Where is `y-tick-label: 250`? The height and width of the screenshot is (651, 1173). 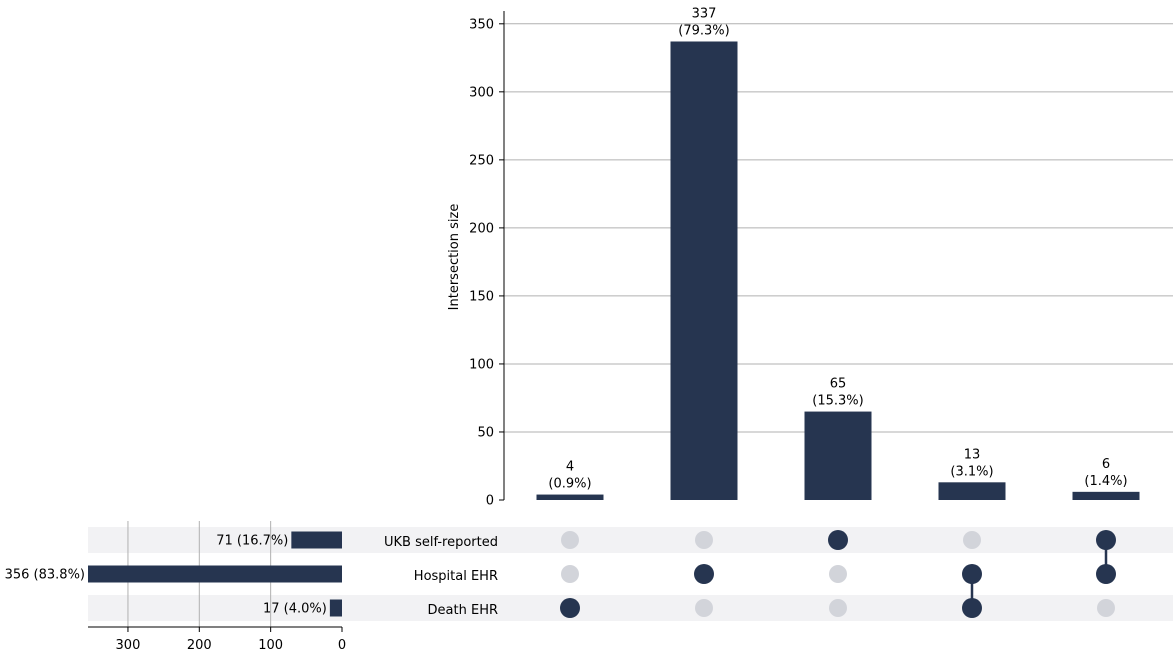
y-tick-label: 250 is located at coordinates (481, 160).